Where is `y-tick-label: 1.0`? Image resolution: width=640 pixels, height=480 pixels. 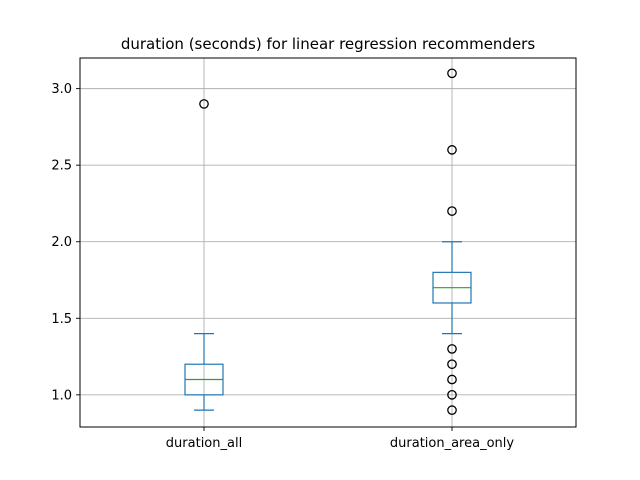
y-tick-label: 1.0 is located at coordinates (61, 395).